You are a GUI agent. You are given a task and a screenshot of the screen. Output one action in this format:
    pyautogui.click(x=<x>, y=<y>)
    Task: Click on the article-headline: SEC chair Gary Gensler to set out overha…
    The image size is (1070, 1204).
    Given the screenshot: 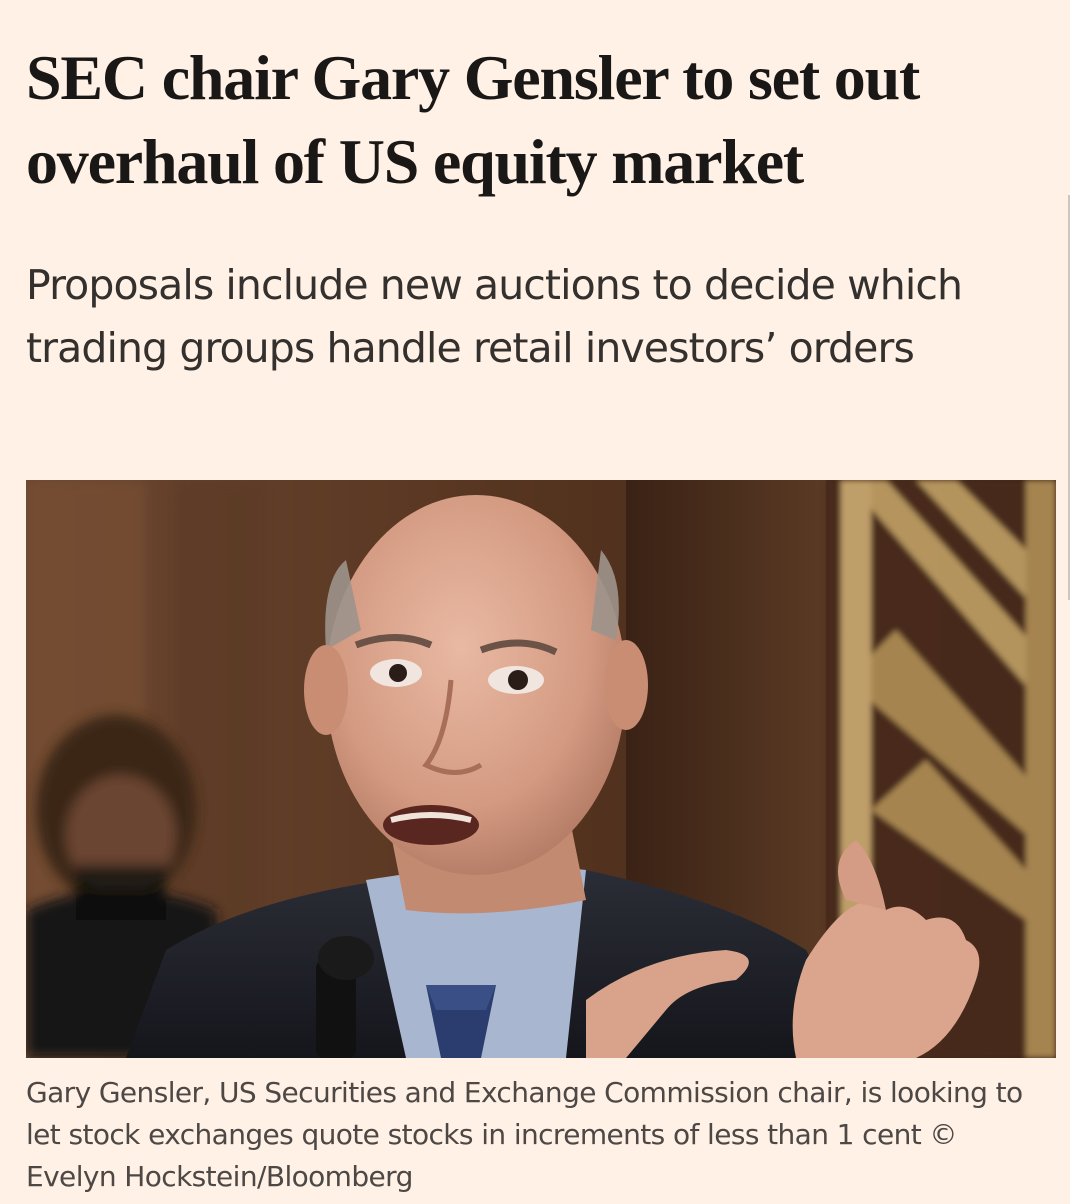 What is the action you would take?
    pyautogui.click(x=473, y=119)
    